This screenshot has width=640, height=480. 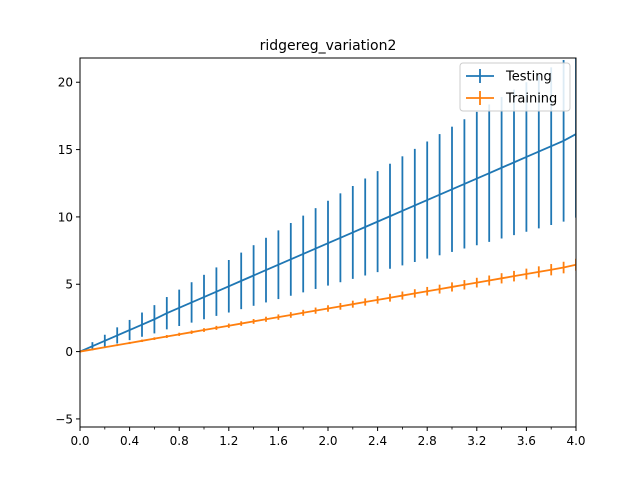 I want to click on legend: Testing Training, so click(x=515, y=87).